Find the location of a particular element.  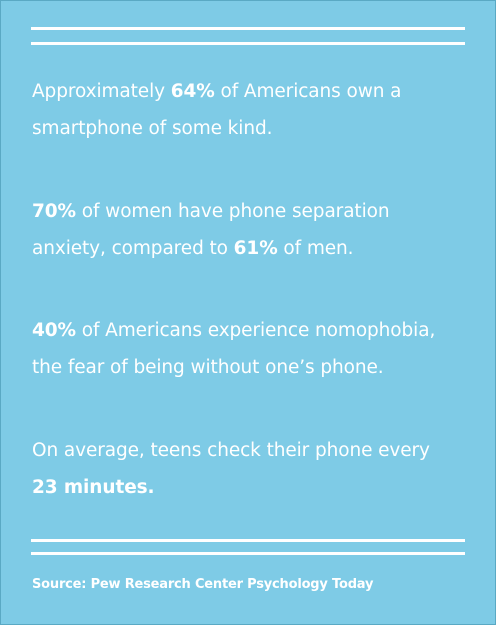

stat-text: of women have phone separation is located at coordinates (232, 211).